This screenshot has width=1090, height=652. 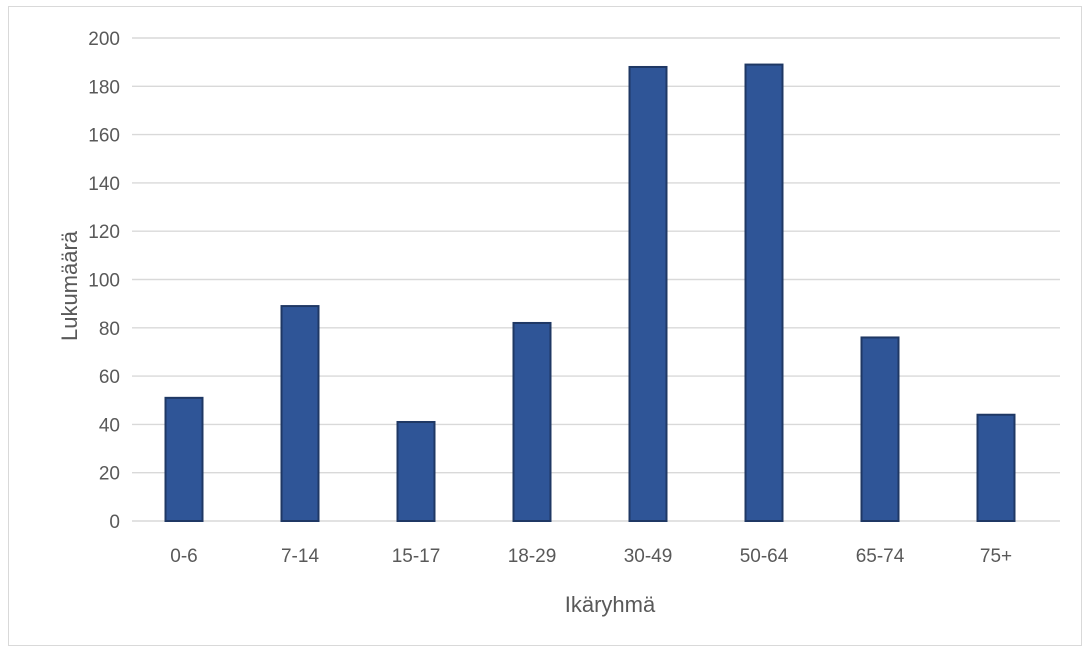 I want to click on y-tick-label: 100, so click(x=104, y=281).